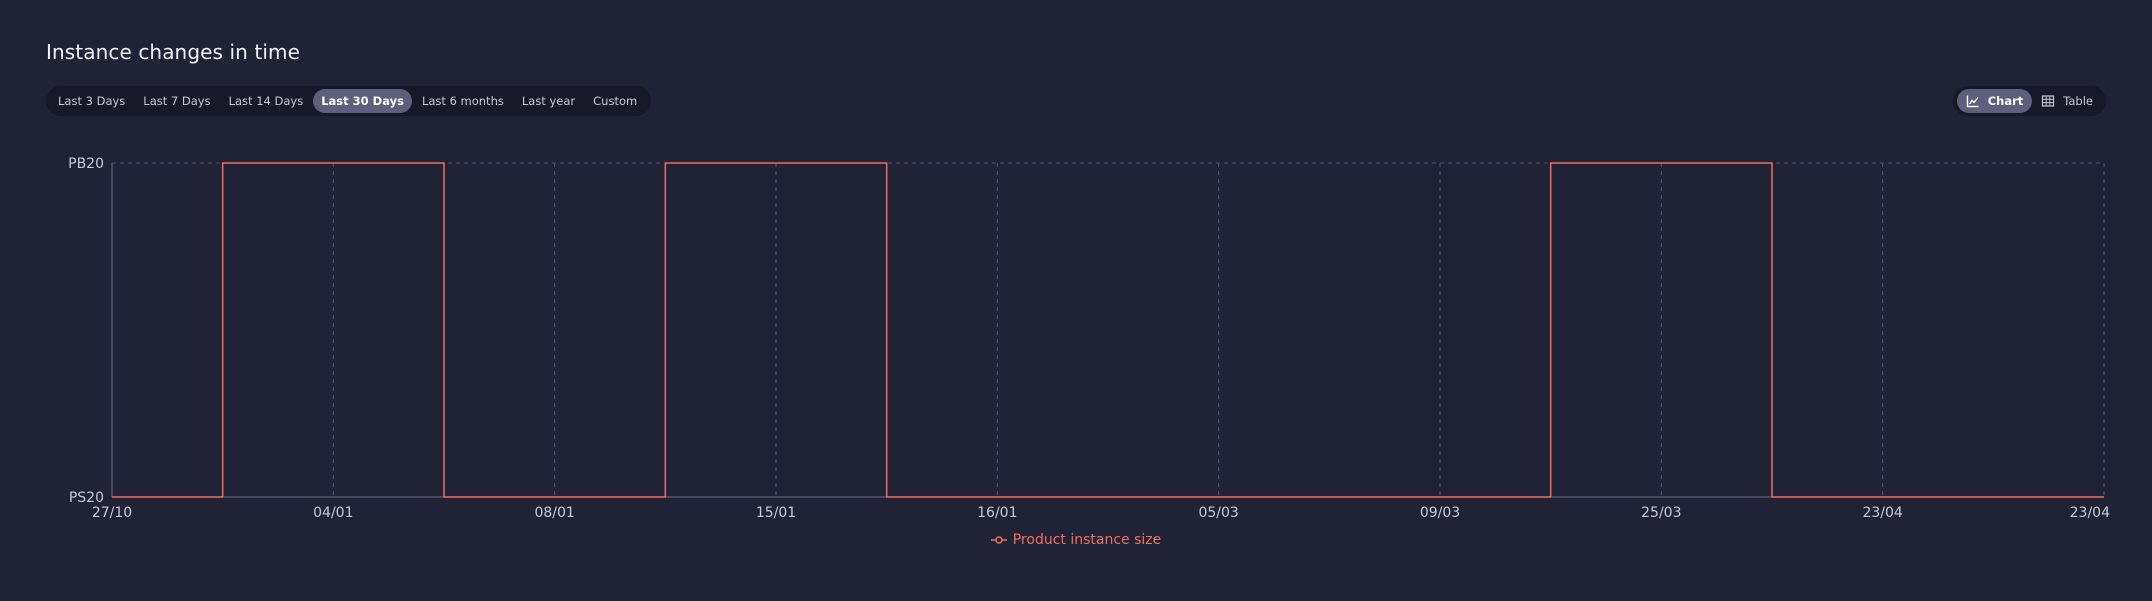  I want to click on range-button-last-30-days: Last 30 Days, so click(362, 101).